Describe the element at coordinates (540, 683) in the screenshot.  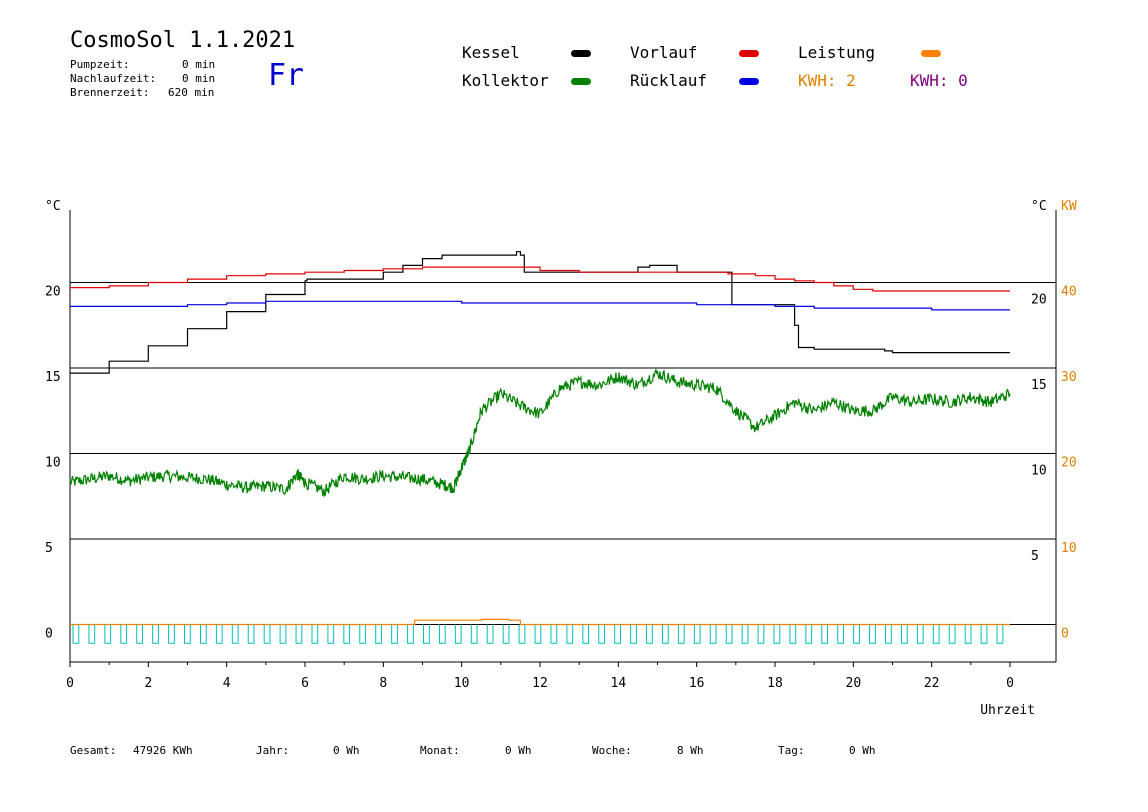
I see `x-tick-label: 12` at that location.